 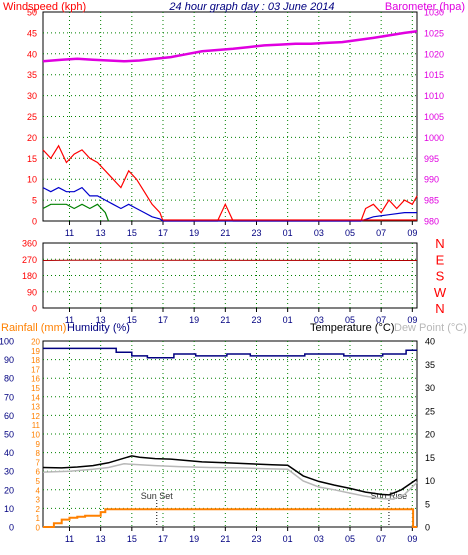 I want to click on barometer-axis-label: Barometer (hpa), so click(x=425, y=7).